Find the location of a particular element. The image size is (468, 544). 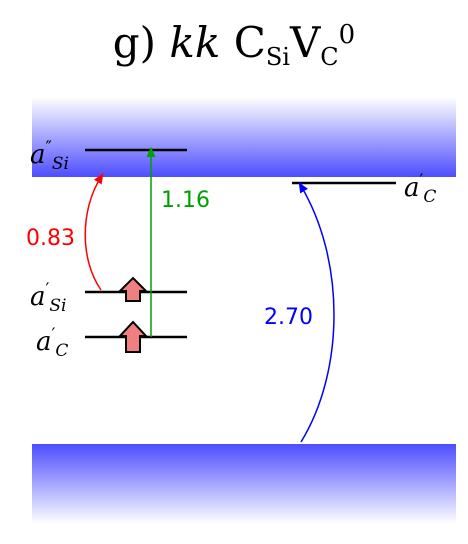

spin-up-arrow-si is located at coordinates (133, 289).